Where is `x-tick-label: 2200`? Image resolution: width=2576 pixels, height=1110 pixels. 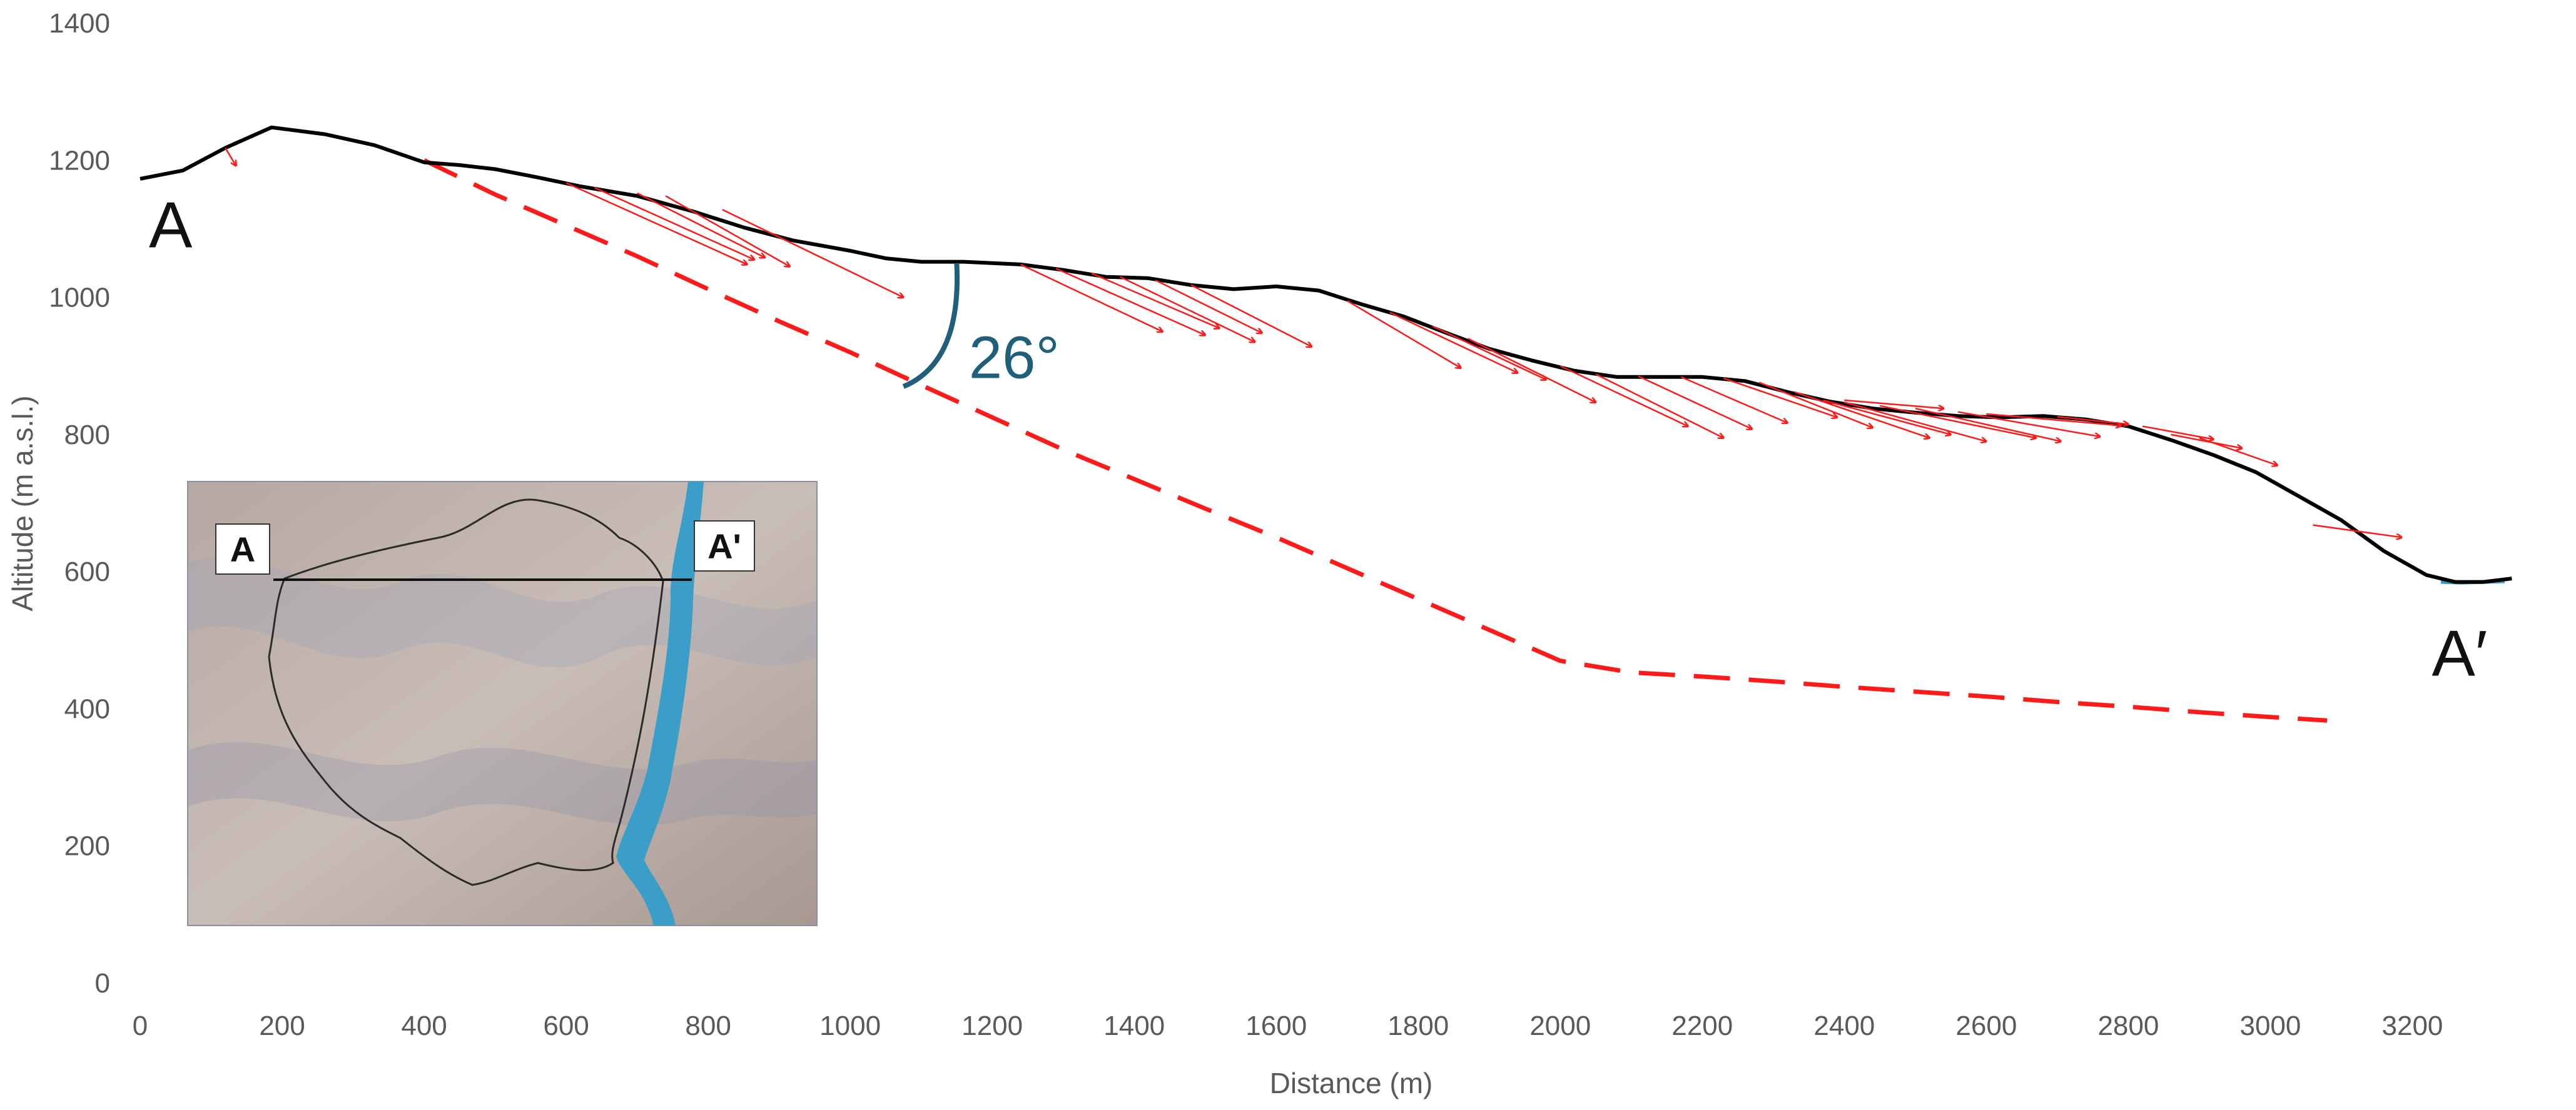 x-tick-label: 2200 is located at coordinates (1702, 1026).